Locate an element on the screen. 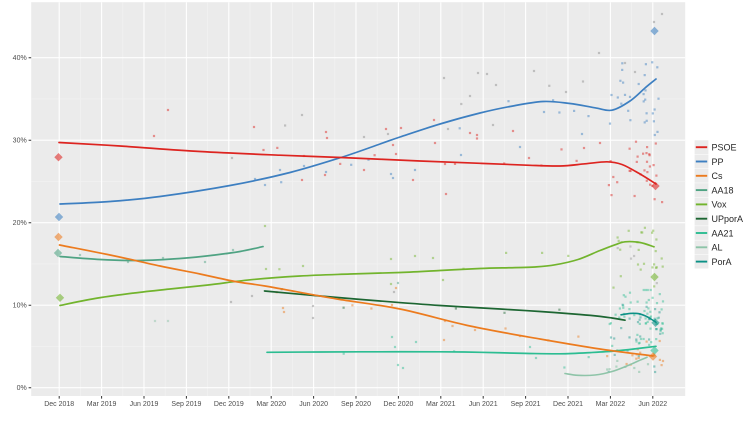  svg-text: Dec 2018 is located at coordinates (59, 404).